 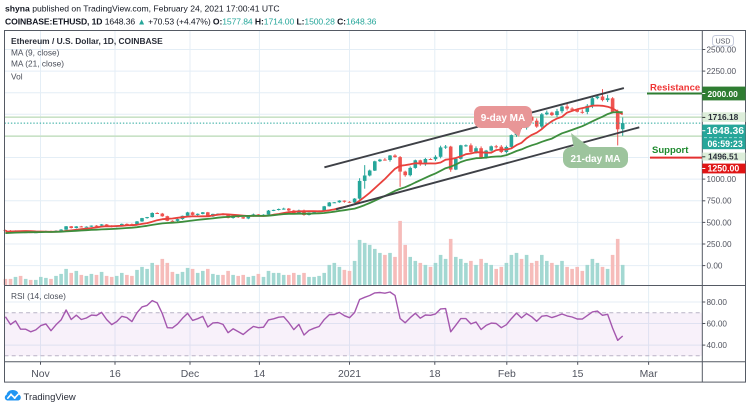 What do you see at coordinates (649, 374) in the screenshot?
I see `svg-text: Mar` at bounding box center [649, 374].